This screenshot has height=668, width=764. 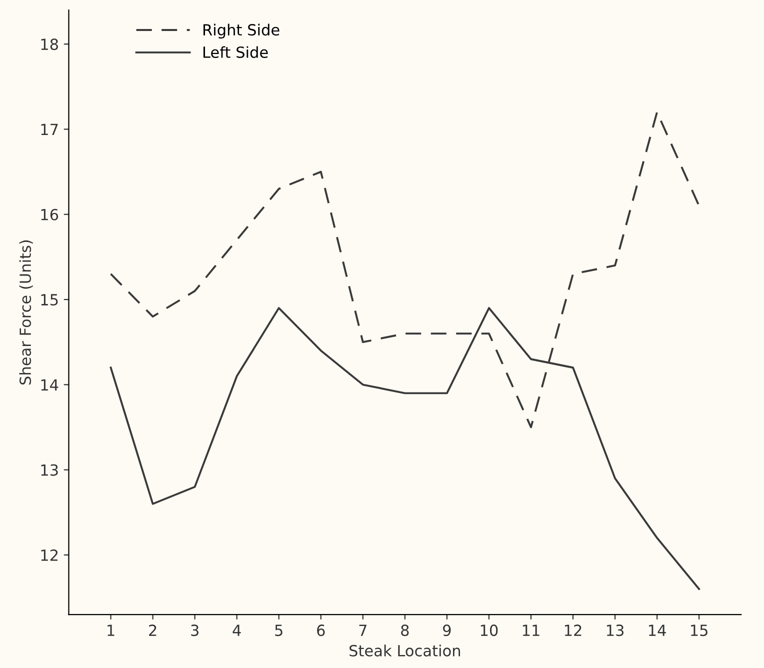 I want to click on y-tick-label: 15, so click(x=49, y=300).